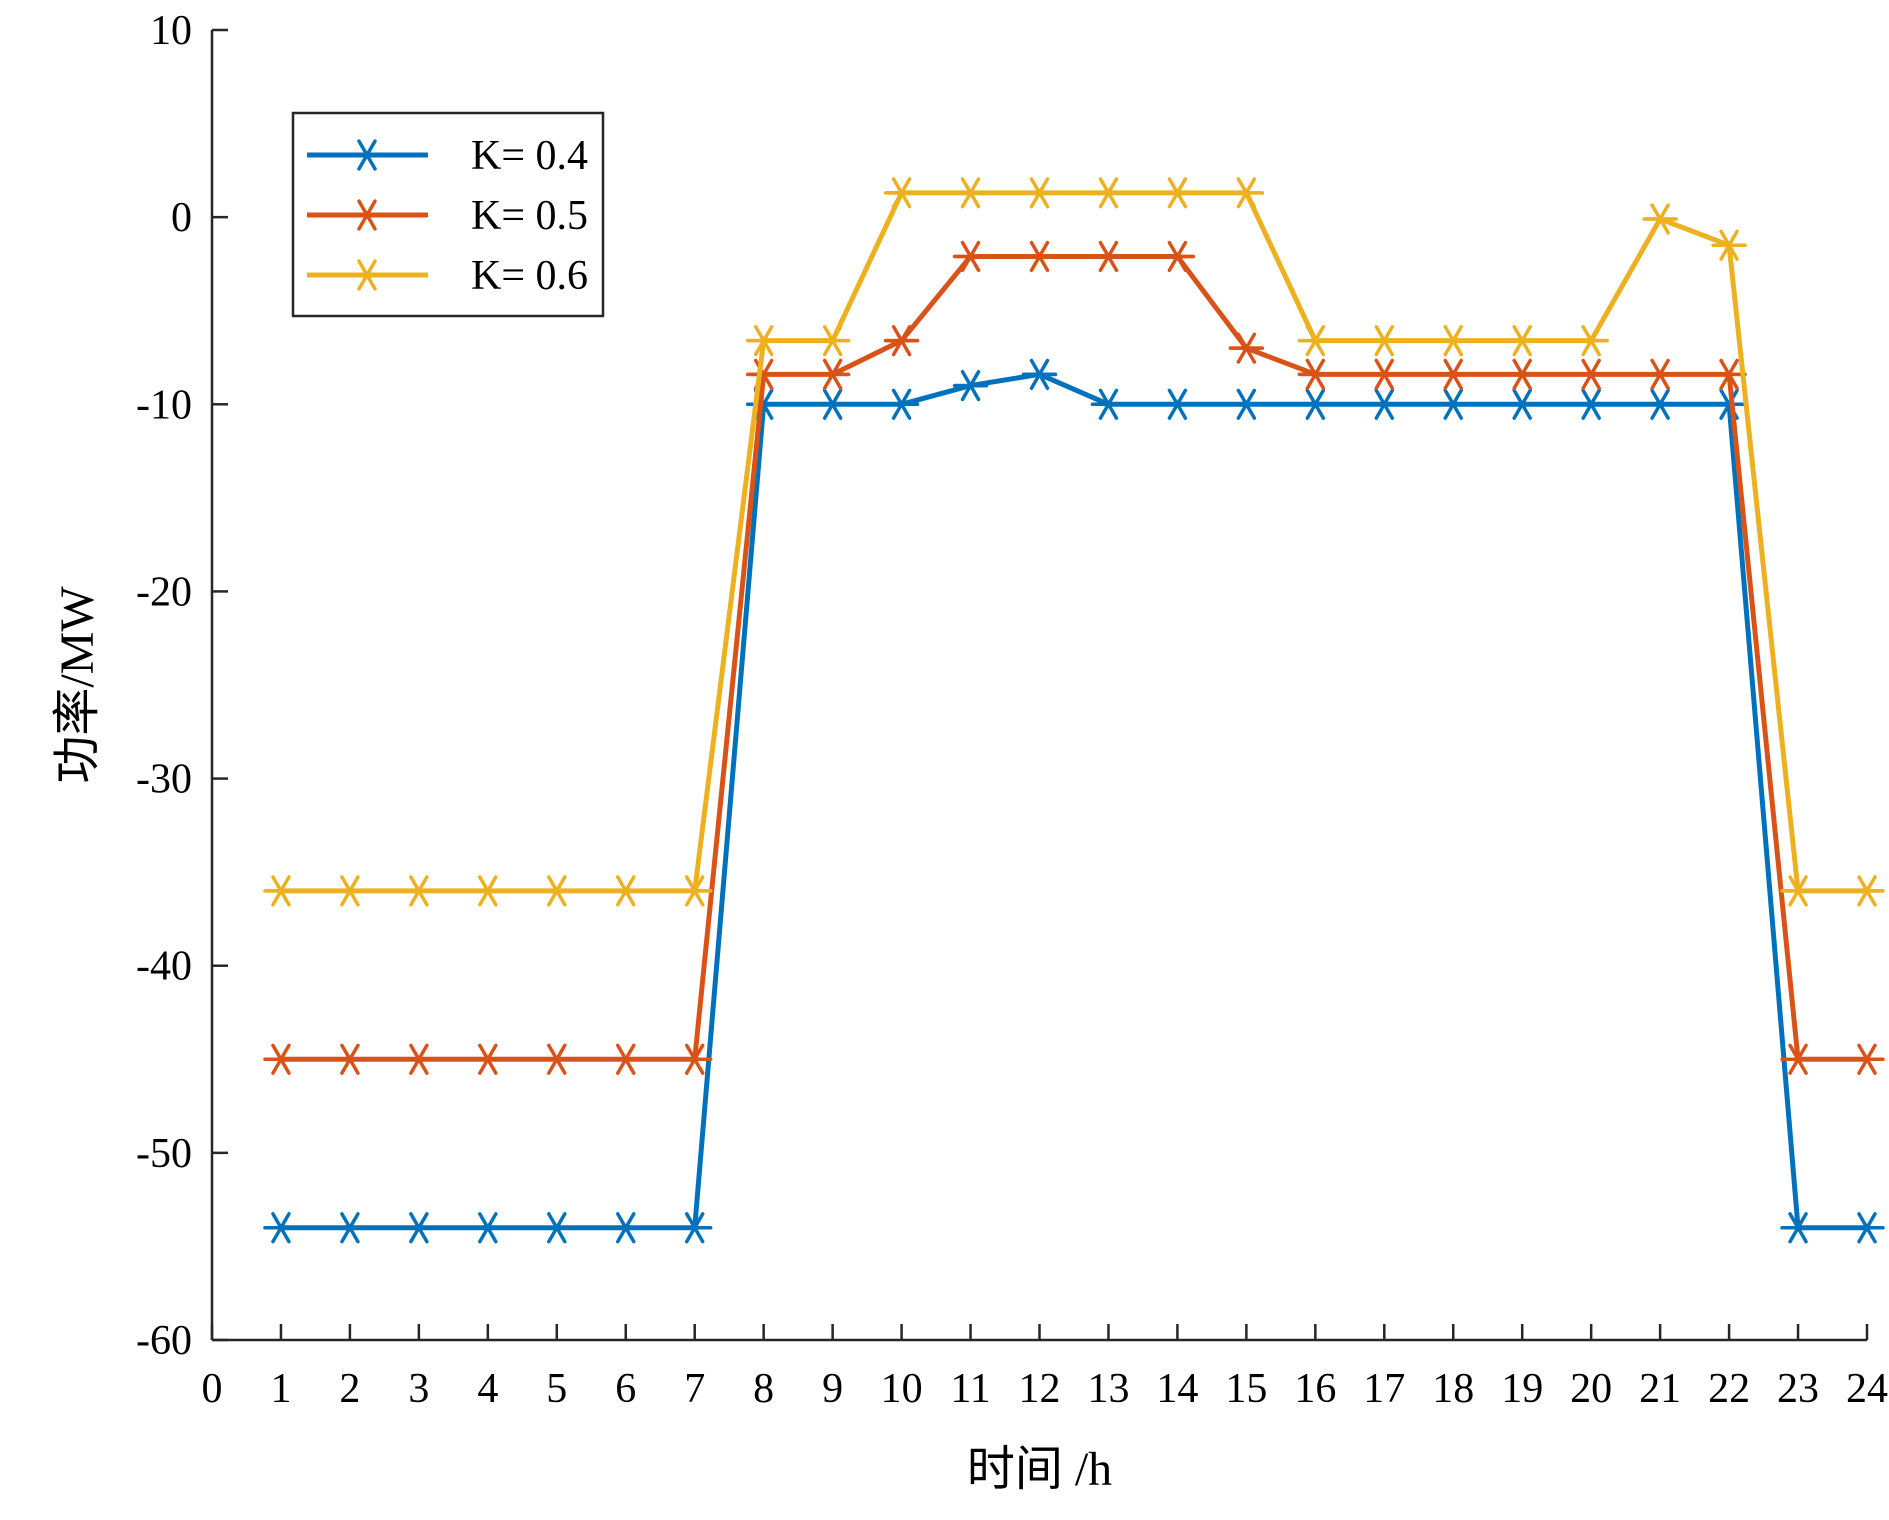  I want to click on x-tick-label: 15, so click(1246, 1389).